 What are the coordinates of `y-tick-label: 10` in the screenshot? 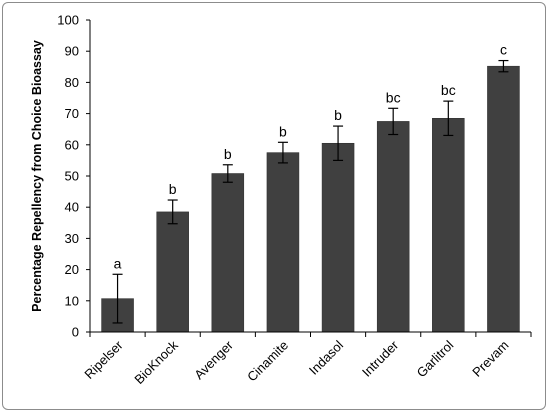 It's located at (72, 300).